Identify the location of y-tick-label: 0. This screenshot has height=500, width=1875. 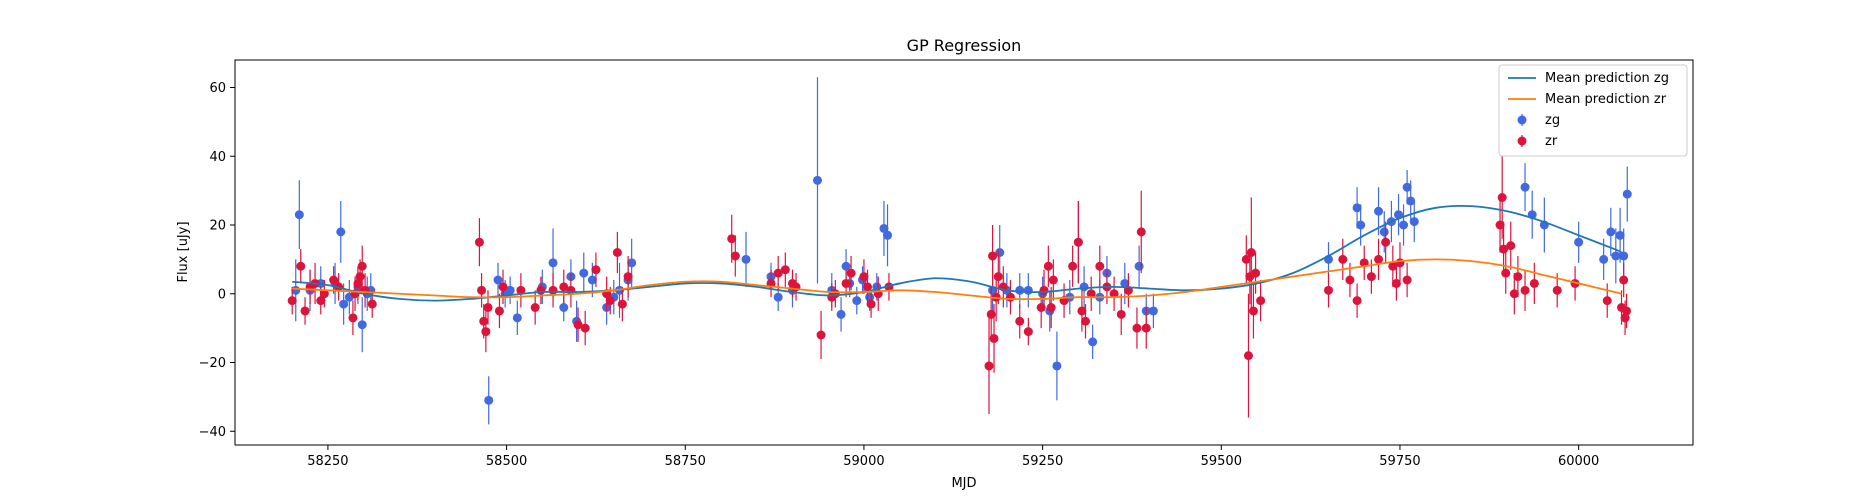
(222, 294).